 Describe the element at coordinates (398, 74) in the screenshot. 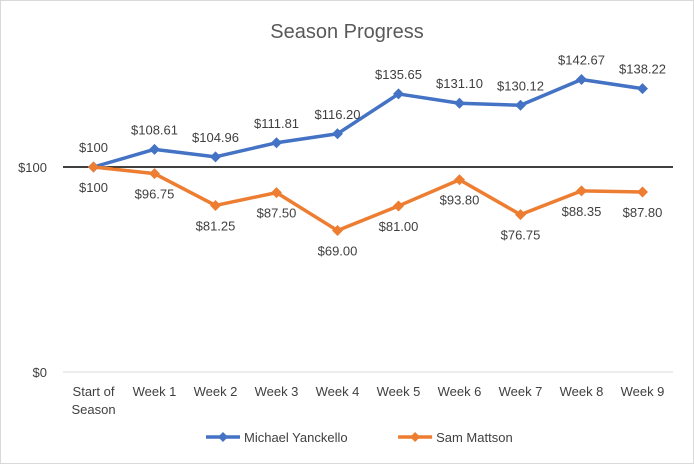

I see `data-label: $135.65` at that location.